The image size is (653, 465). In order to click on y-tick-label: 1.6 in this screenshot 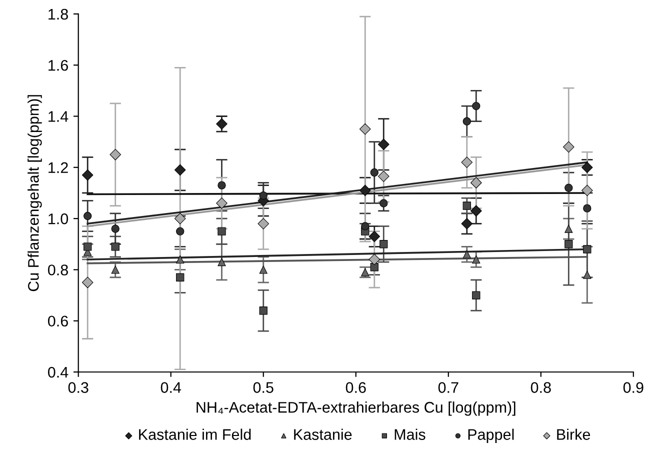, I will do `click(58, 65)`.